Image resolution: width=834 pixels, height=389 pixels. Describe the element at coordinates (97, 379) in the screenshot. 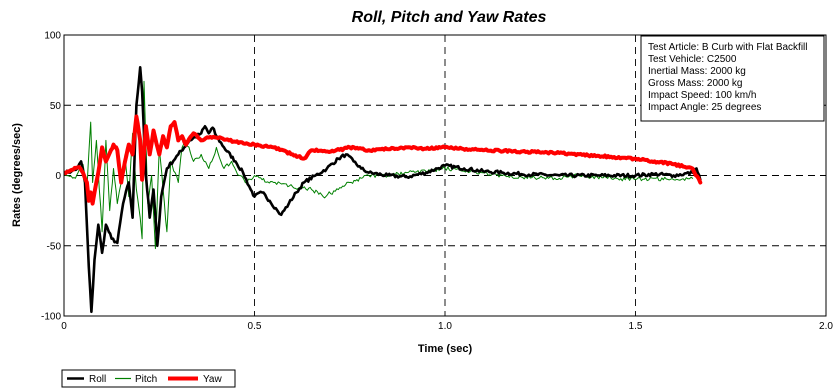

I see `legend-label-roll: Roll` at that location.